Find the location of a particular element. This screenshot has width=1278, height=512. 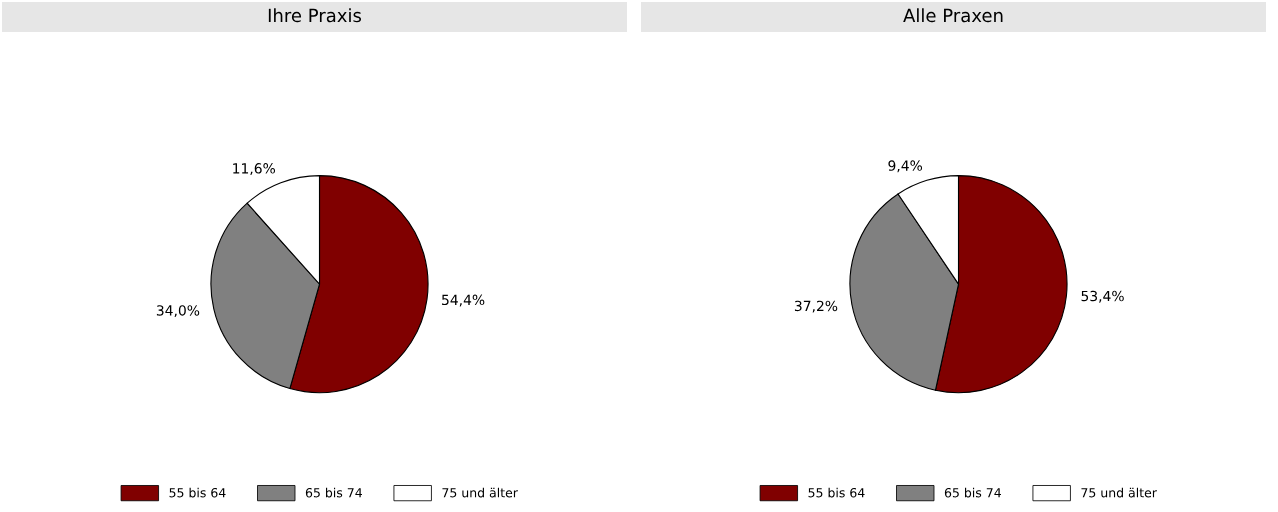

data-label: 53,4% is located at coordinates (1102, 296).